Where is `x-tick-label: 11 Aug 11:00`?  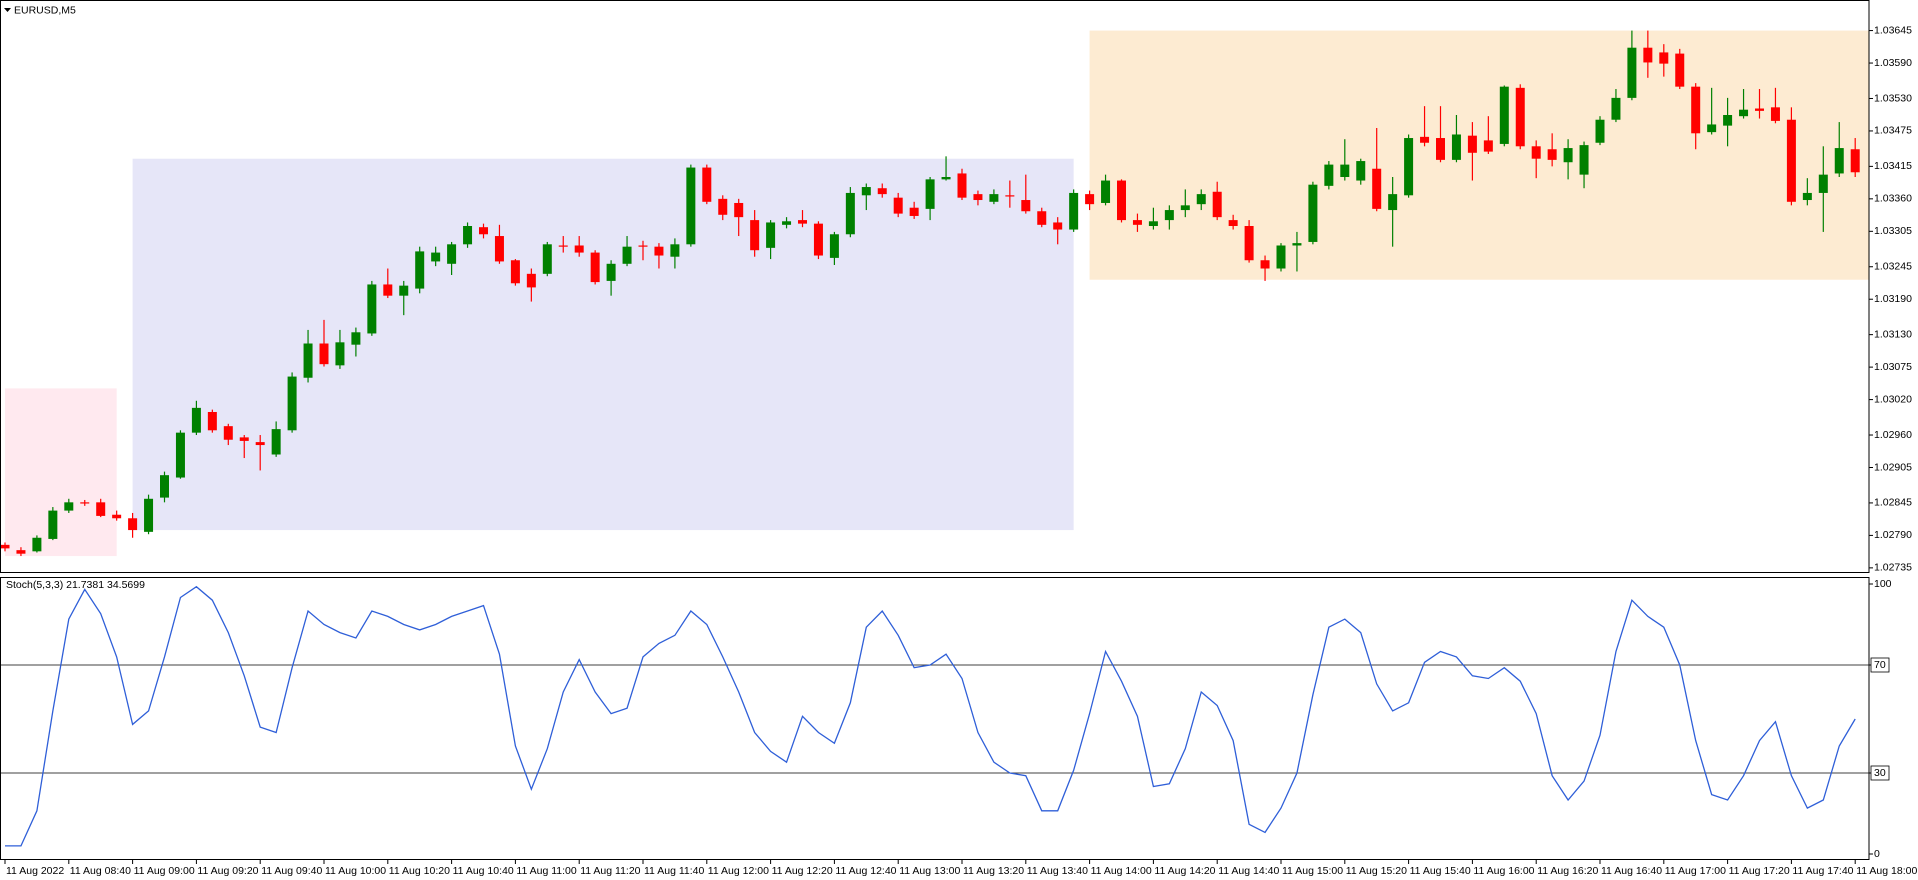
x-tick-label: 11 Aug 11:00 is located at coordinates (546, 871).